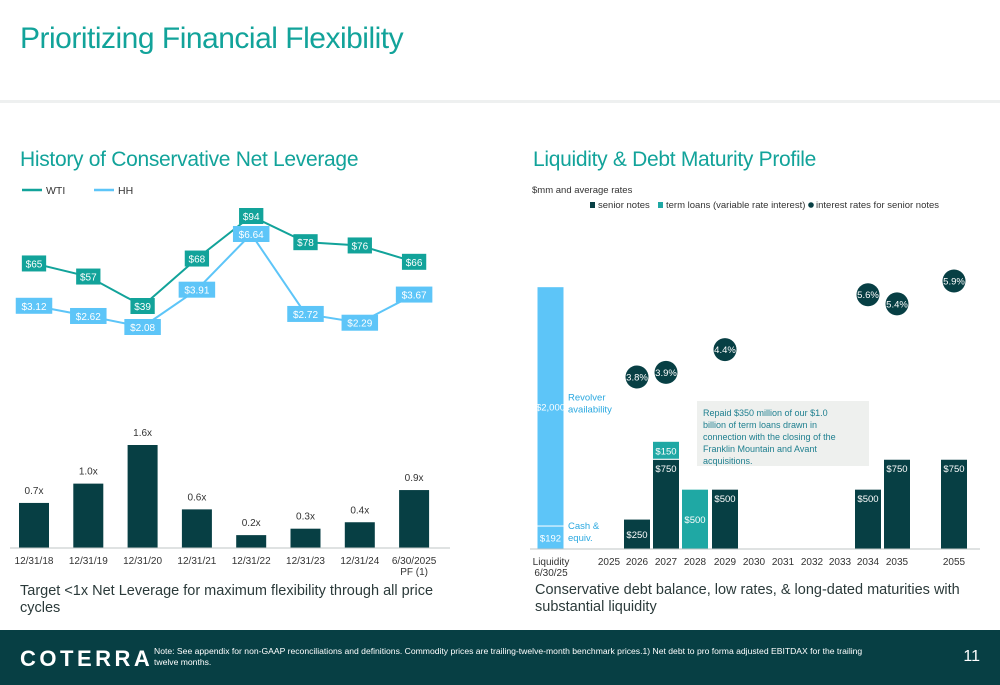 The height and width of the screenshot is (685, 1000). I want to click on data-label-hh: $2.72, so click(305, 315).